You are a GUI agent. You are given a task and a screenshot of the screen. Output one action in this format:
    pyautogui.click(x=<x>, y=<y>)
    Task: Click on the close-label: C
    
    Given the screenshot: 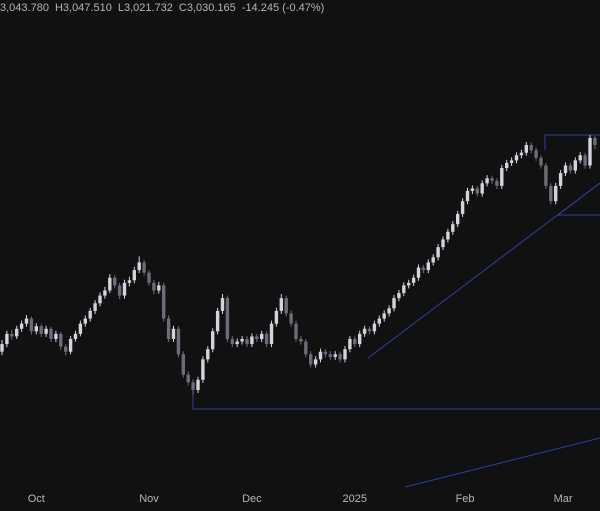 What is the action you would take?
    pyautogui.click(x=182, y=8)
    